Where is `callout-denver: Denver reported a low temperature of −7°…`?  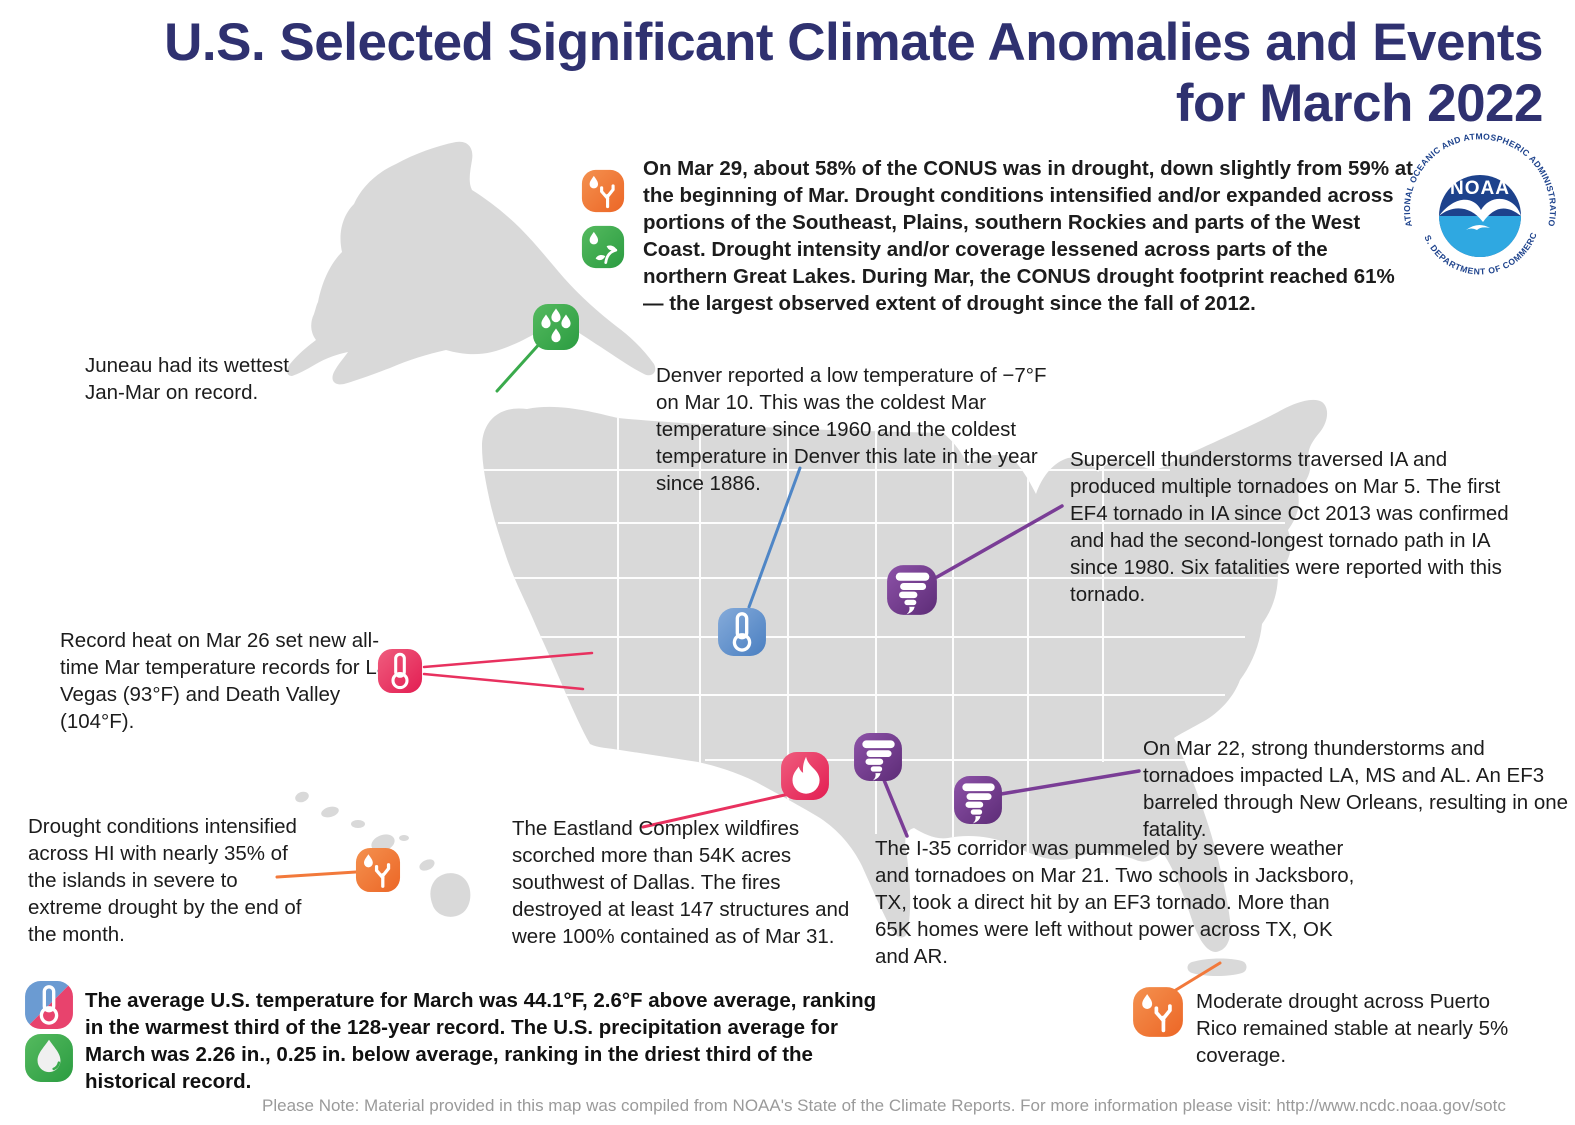 callout-denver: Denver reported a low temperature of −7°… is located at coordinates (851, 429).